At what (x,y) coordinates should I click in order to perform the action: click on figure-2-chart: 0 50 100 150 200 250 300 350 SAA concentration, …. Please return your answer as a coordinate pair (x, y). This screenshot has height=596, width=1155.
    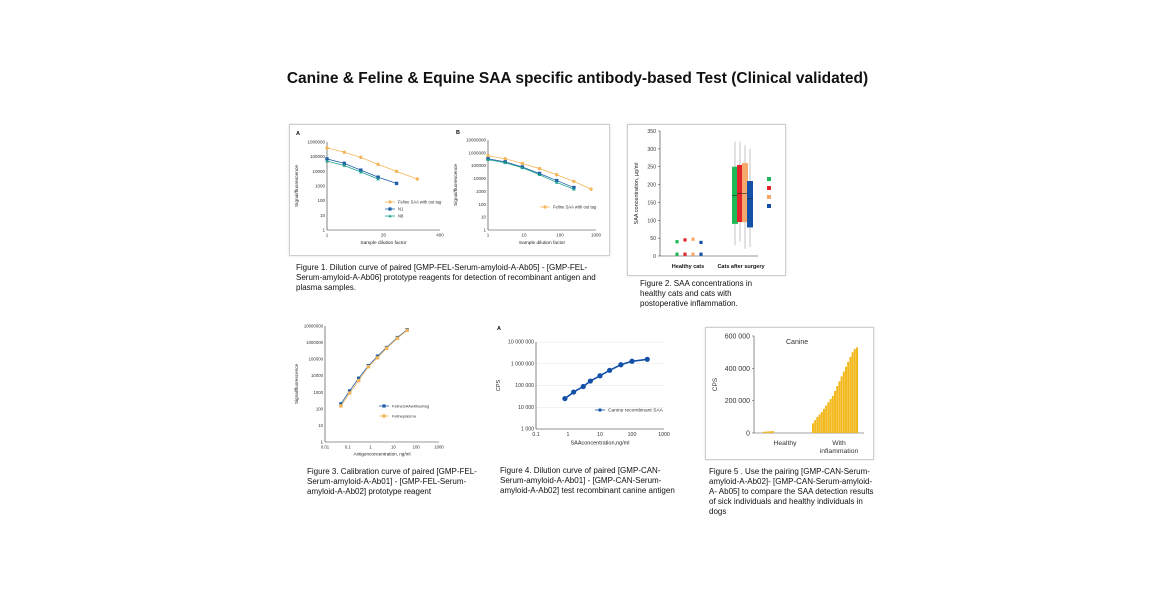
    Looking at the image, I should click on (702, 199).